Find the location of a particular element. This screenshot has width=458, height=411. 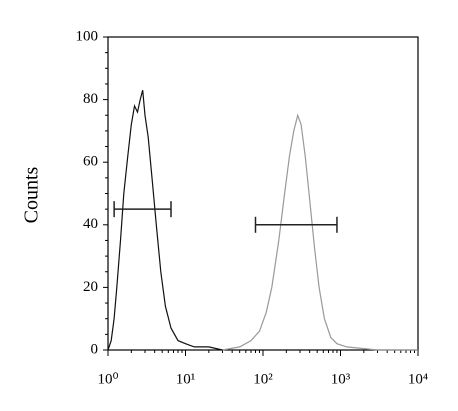

y-tick-label: 100 is located at coordinates (87, 36).